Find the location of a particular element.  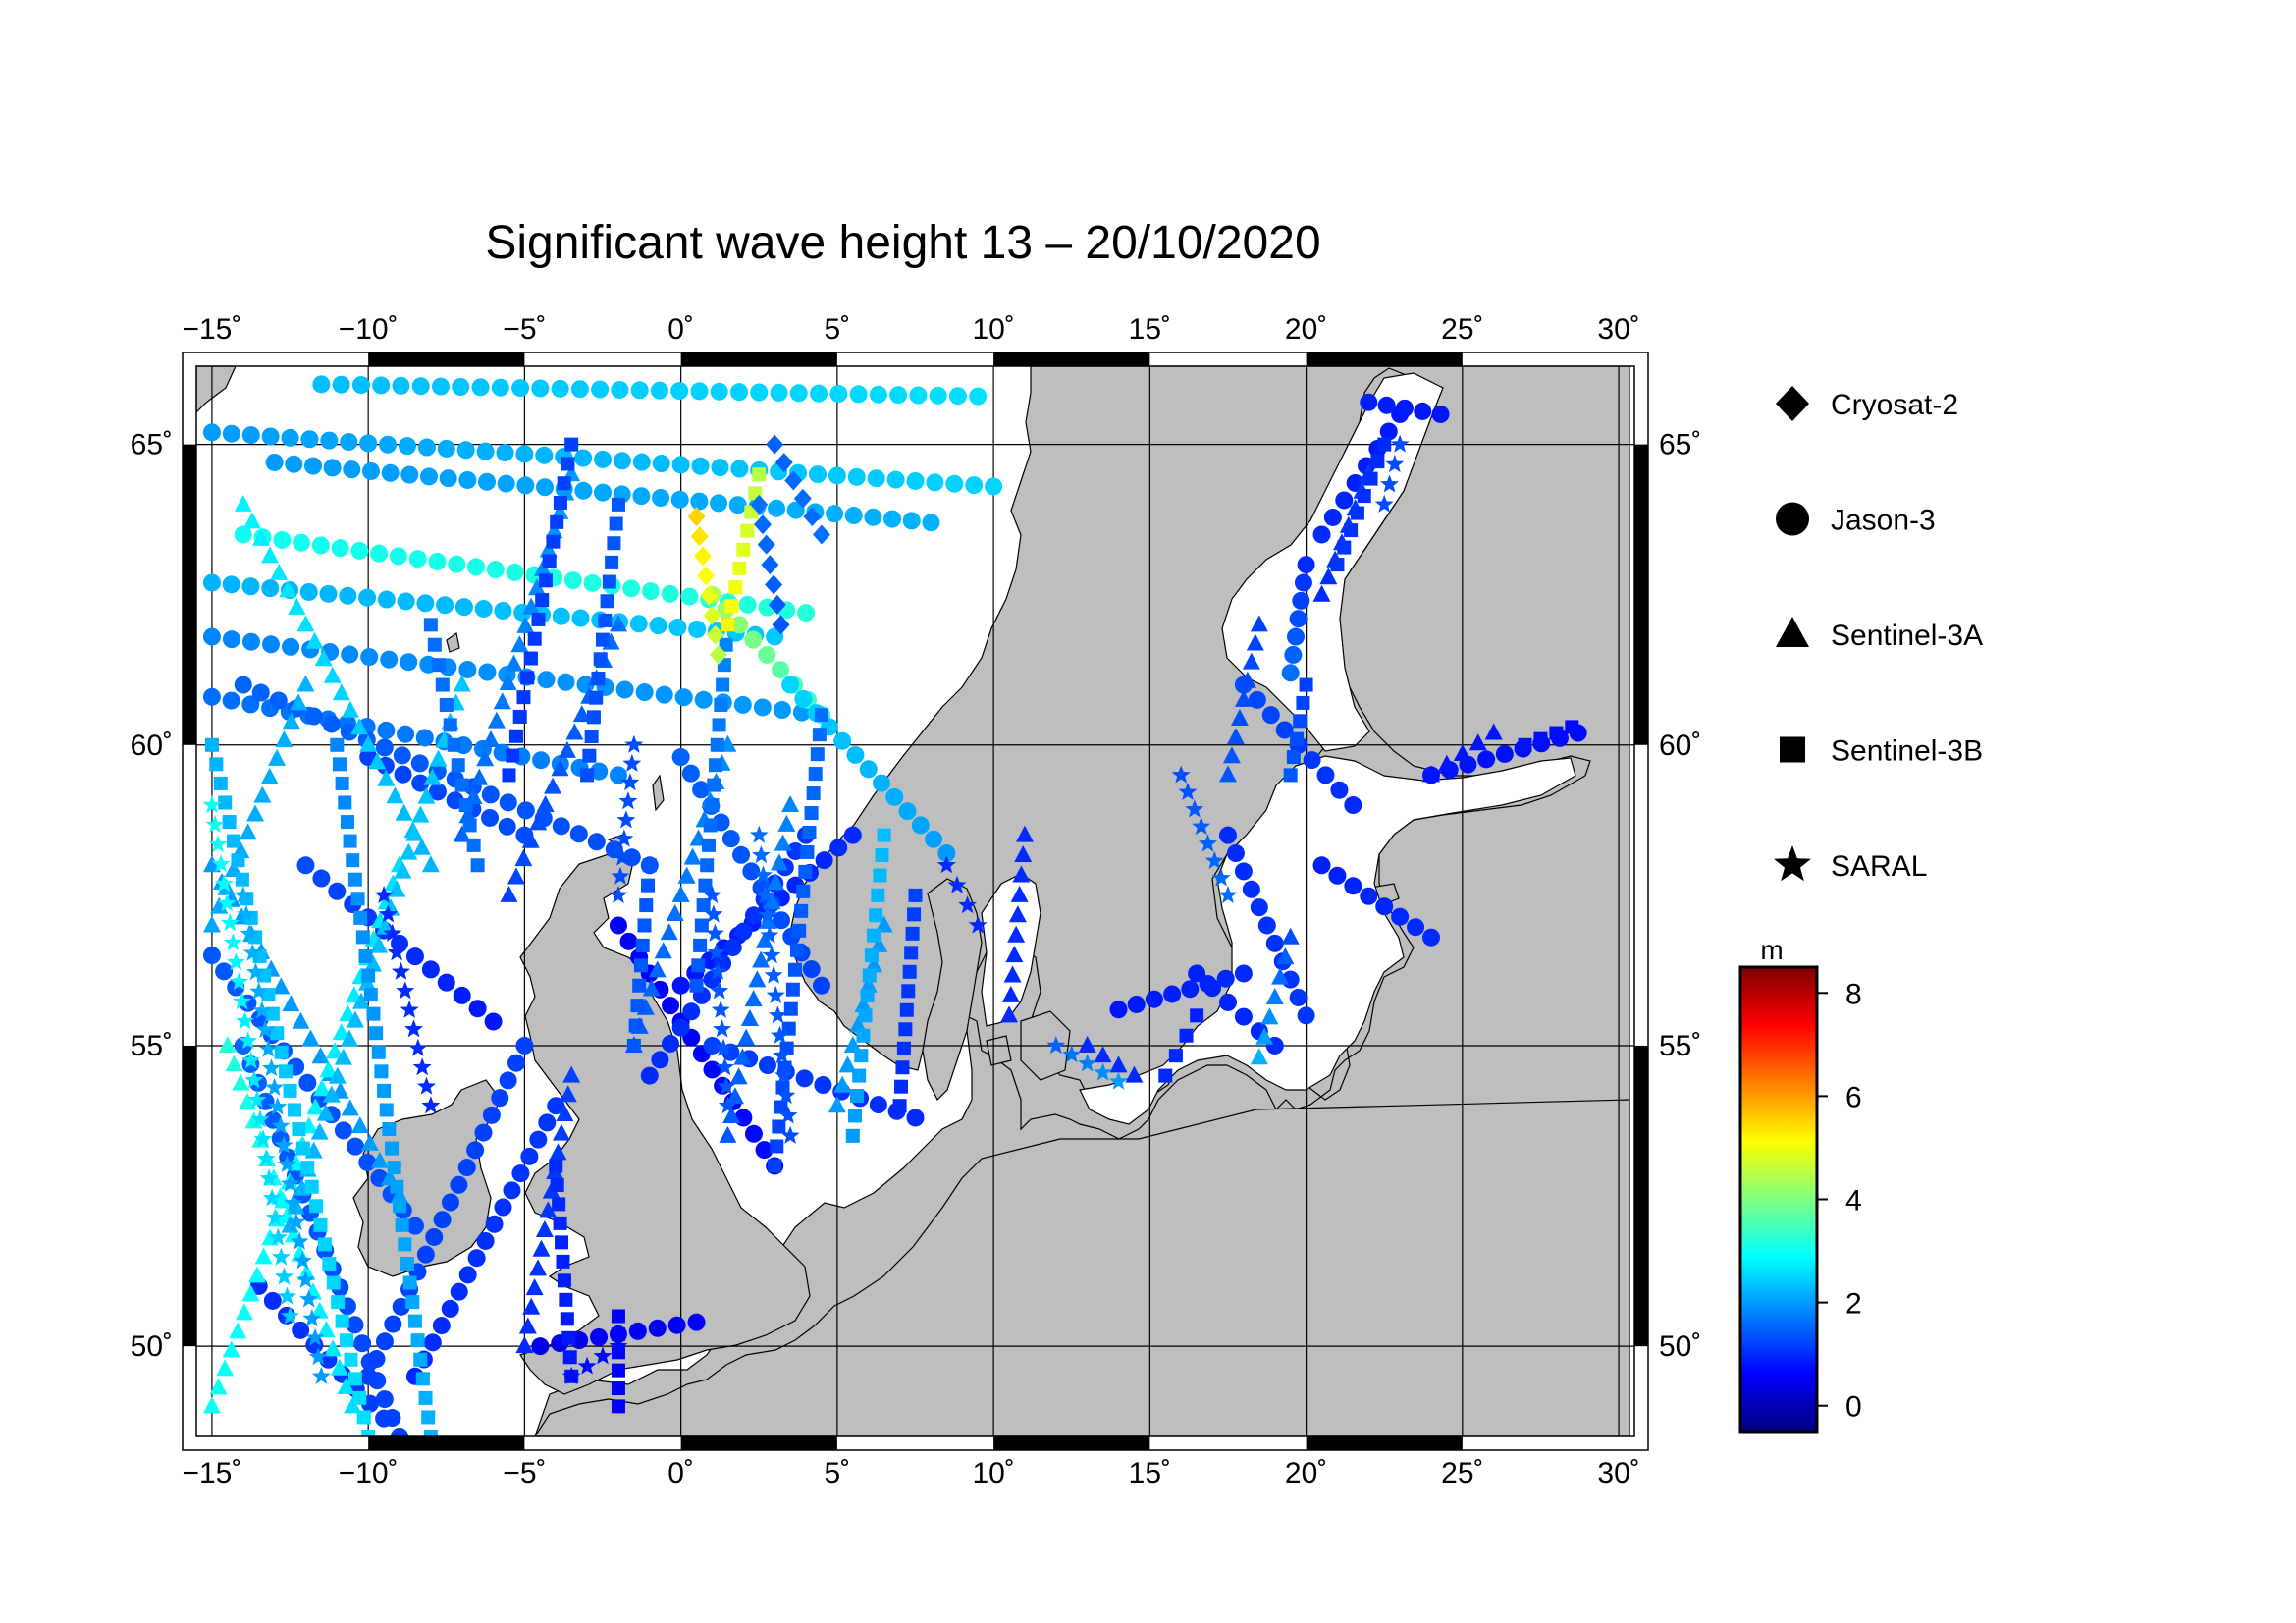

land-faroes is located at coordinates (453, 642).